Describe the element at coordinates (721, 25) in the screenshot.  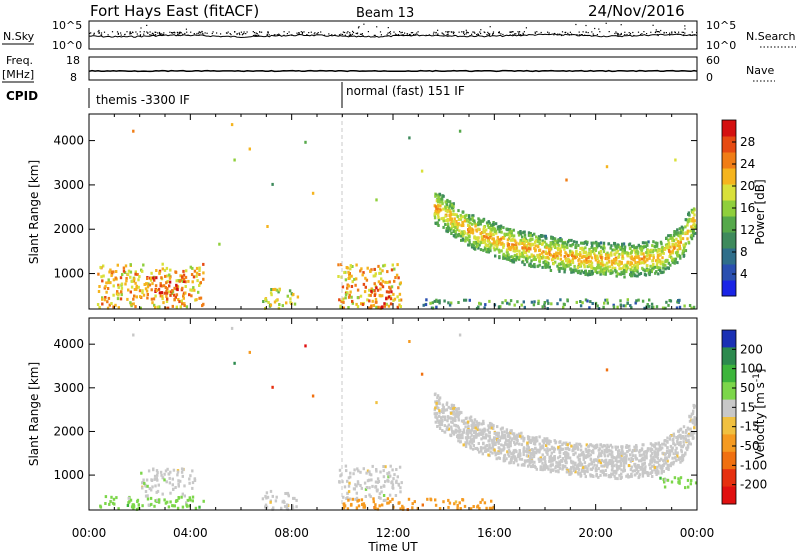
I see `nsky-tick-top-right: 10^5` at that location.